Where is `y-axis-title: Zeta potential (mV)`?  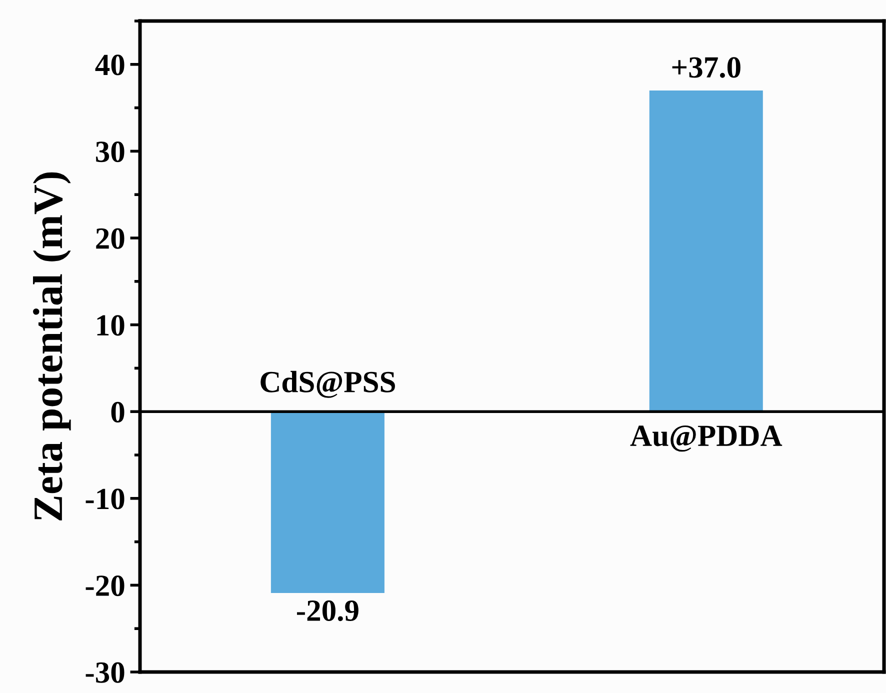 y-axis-title: Zeta potential (mV) is located at coordinates (52, 346).